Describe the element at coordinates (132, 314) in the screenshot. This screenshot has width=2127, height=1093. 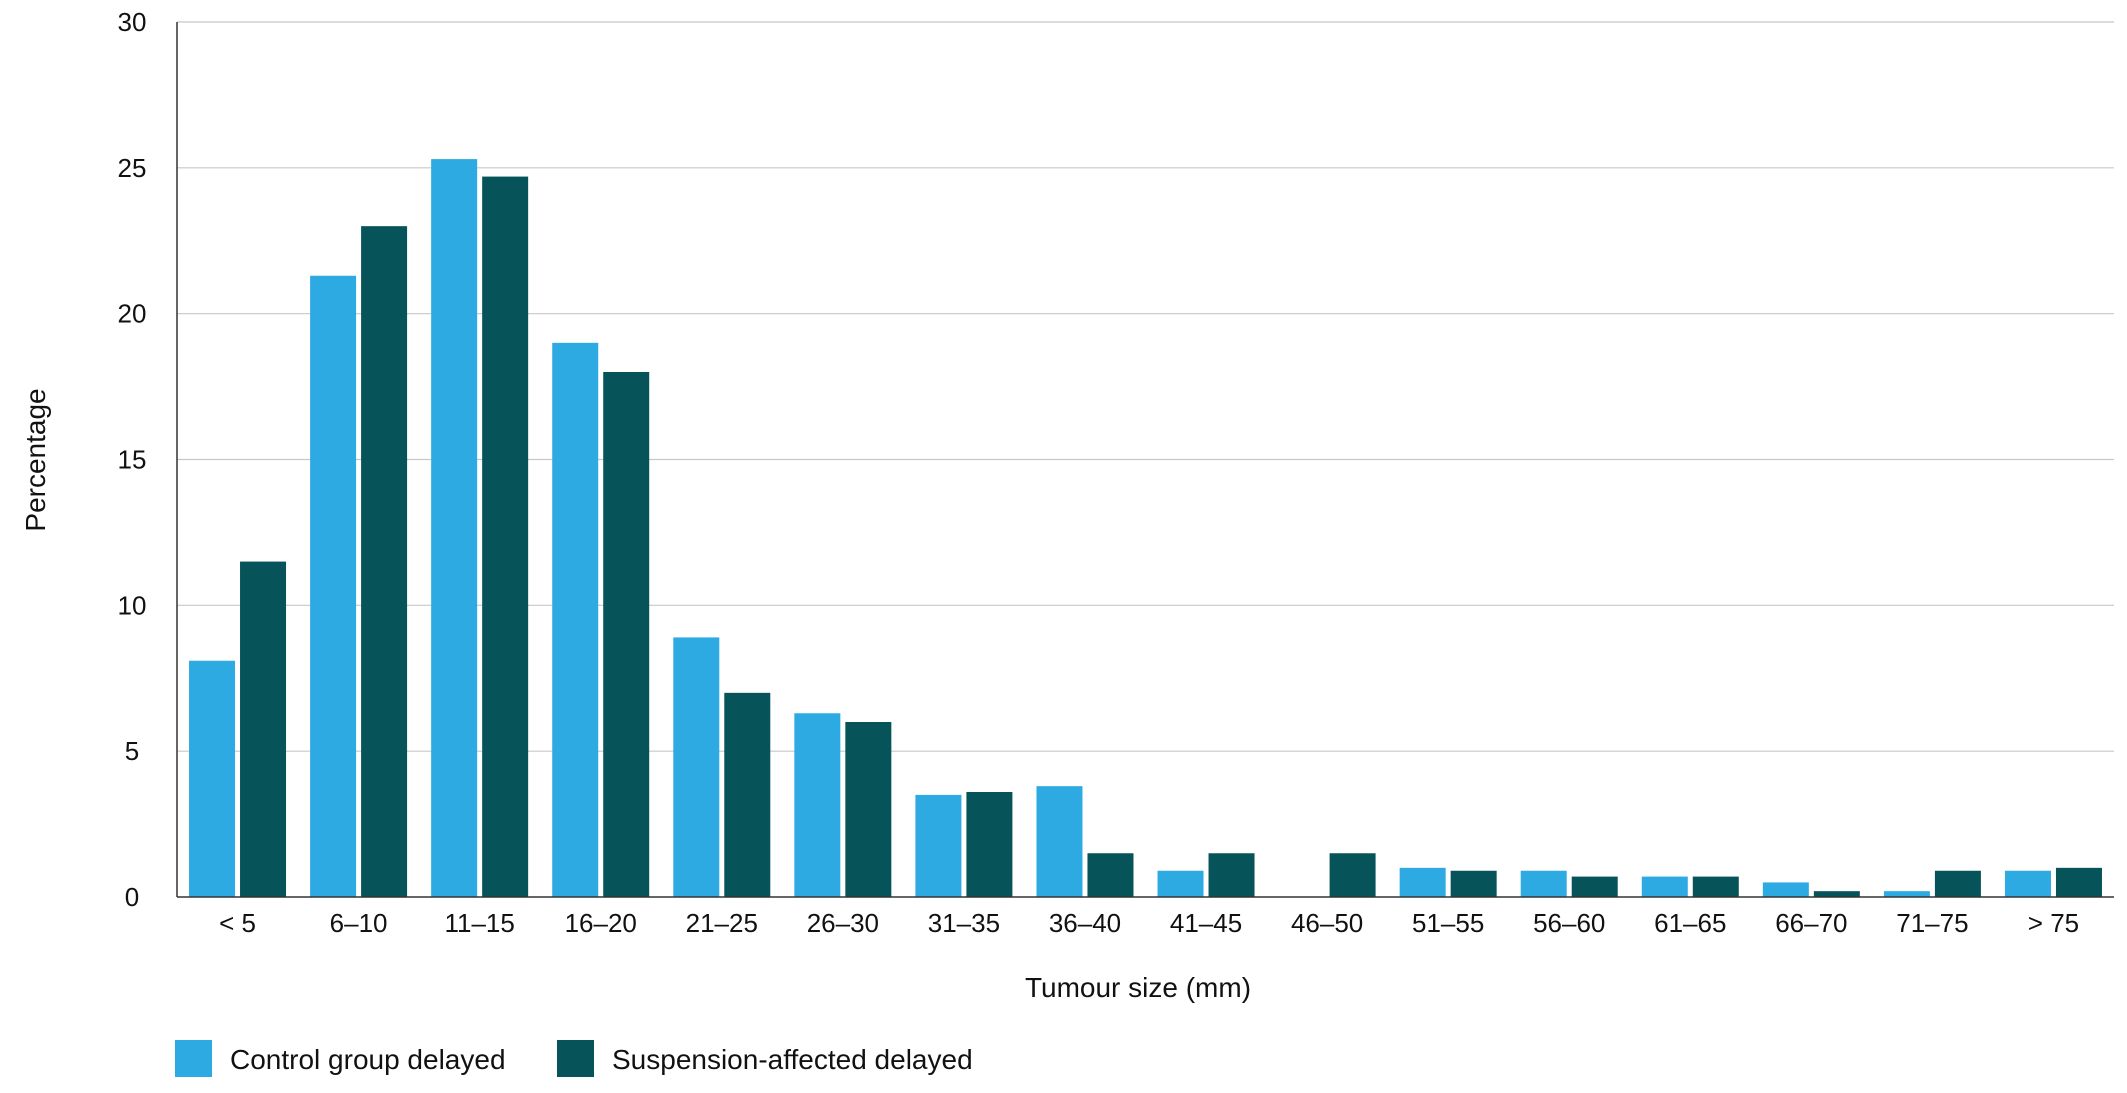
I see `y-tick-label: 20` at that location.